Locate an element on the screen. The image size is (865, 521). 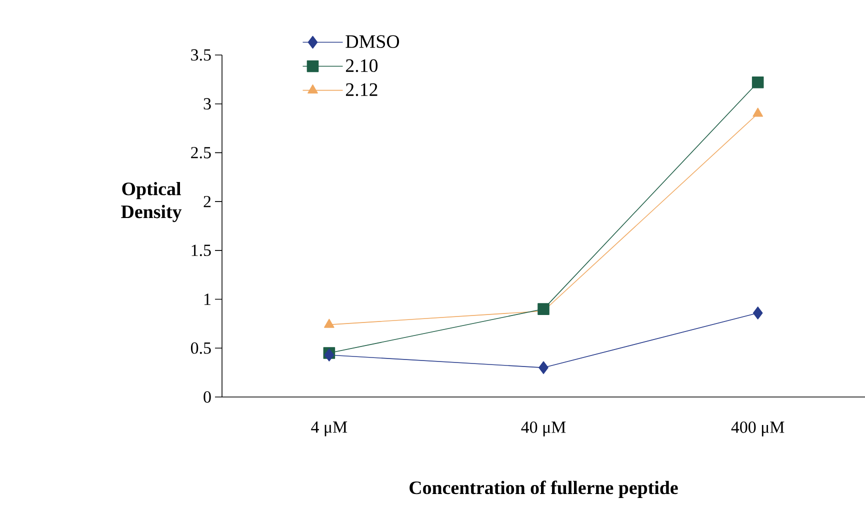
y-tick-label: 2.5 is located at coordinates (201, 152).